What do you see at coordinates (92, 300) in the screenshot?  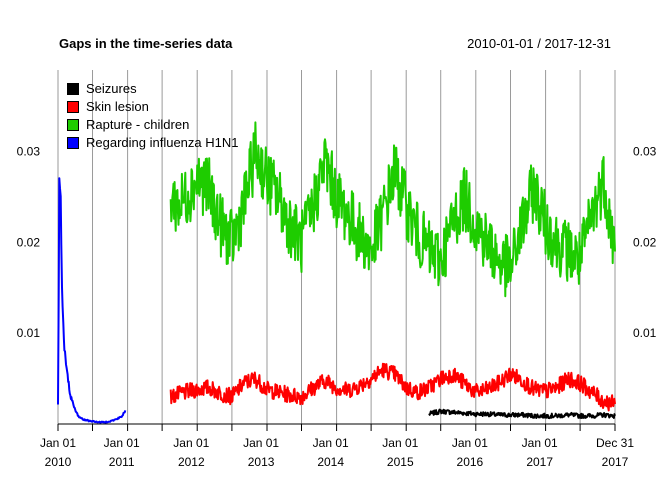 I see `series-line-regarding-influenza-h1n1` at bounding box center [92, 300].